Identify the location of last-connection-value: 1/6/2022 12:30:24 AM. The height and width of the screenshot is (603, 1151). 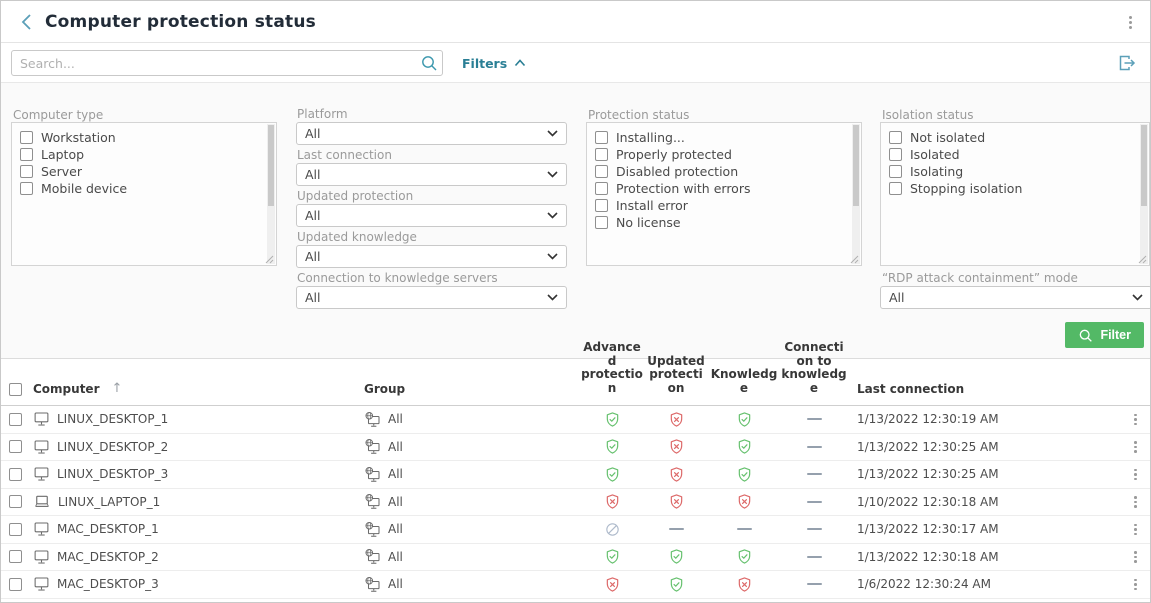
(924, 584).